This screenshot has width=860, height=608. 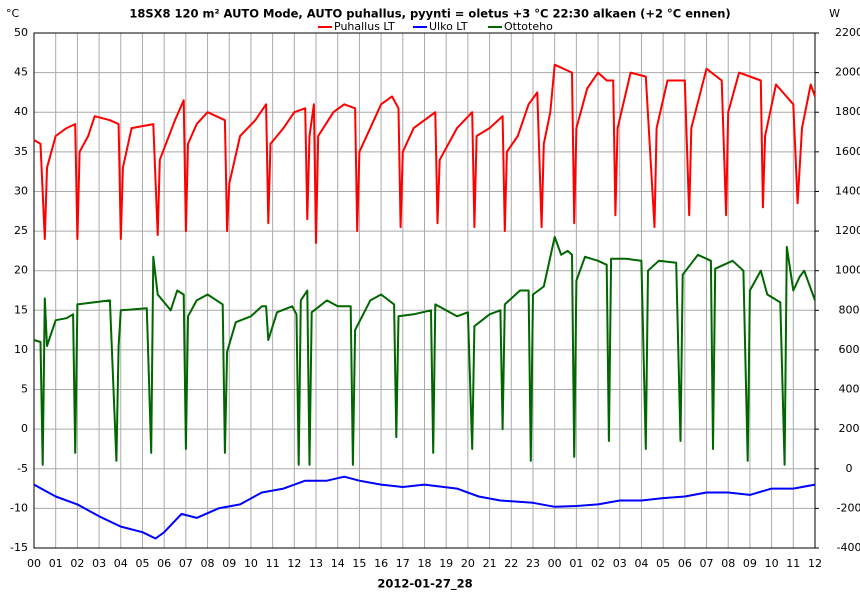 I want to click on x-tick-label: 16, so click(x=381, y=563).